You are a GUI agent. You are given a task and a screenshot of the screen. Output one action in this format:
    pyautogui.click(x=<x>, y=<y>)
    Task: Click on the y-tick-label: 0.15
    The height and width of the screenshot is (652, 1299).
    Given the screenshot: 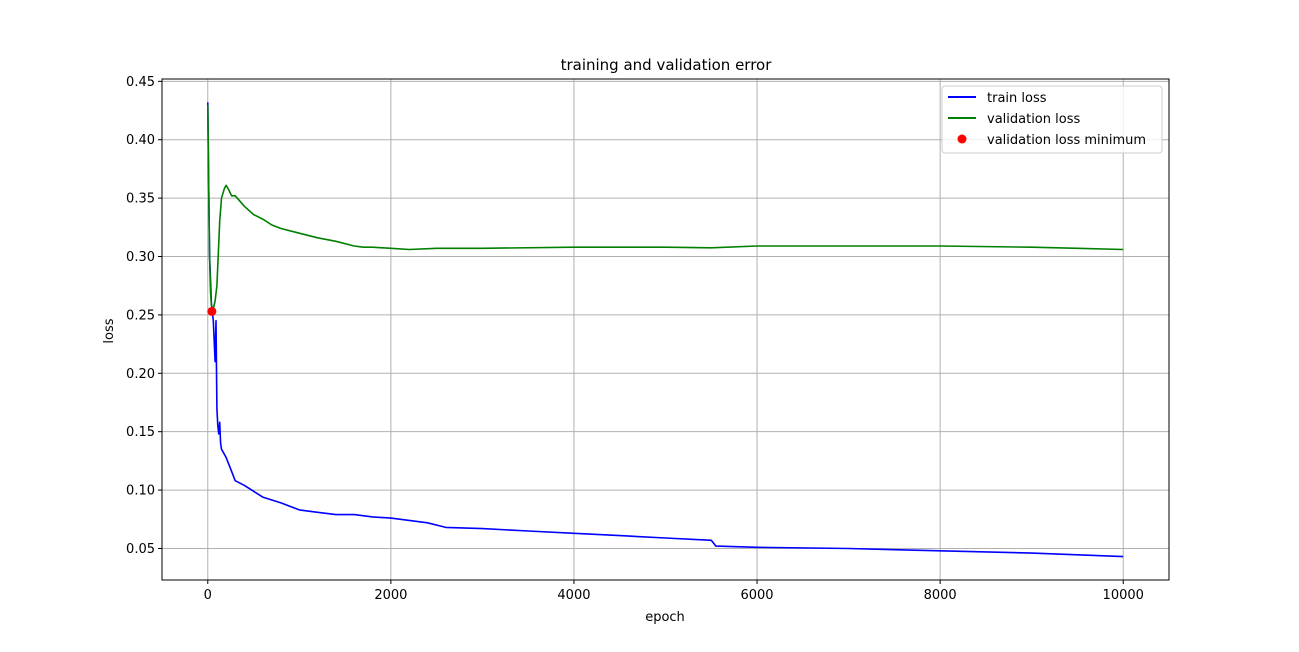 What is the action you would take?
    pyautogui.click(x=140, y=432)
    